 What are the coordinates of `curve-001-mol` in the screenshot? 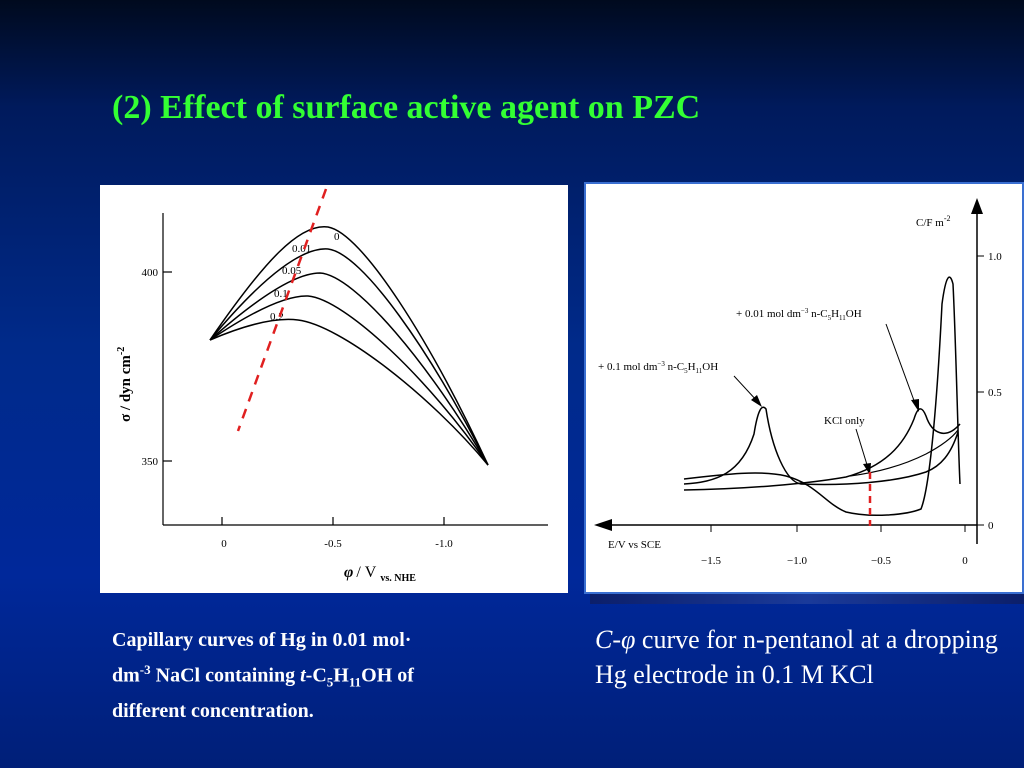 It's located at (822, 449).